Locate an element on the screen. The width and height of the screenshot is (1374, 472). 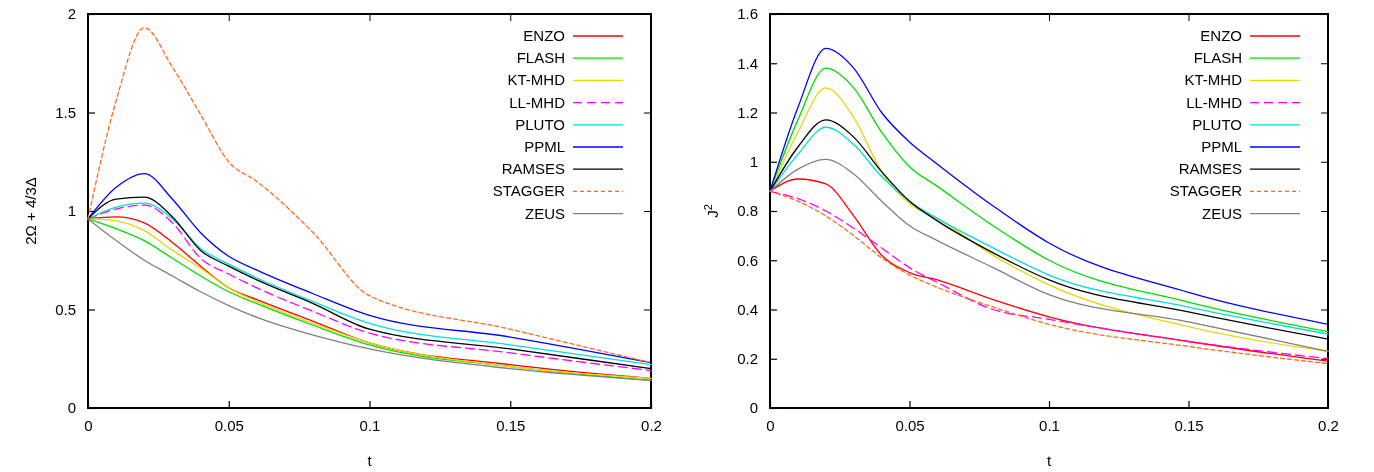
y-tick-label: 0.4 is located at coordinates (747, 309).